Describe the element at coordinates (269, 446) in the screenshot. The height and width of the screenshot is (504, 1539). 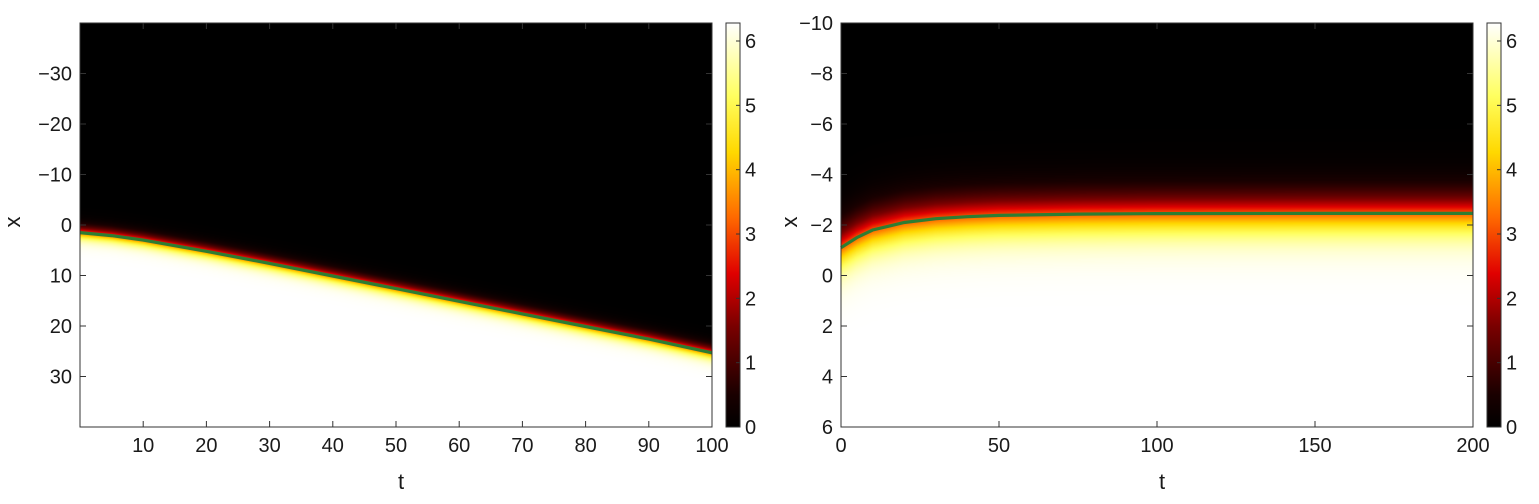
I see `x-tick-label: 30` at that location.